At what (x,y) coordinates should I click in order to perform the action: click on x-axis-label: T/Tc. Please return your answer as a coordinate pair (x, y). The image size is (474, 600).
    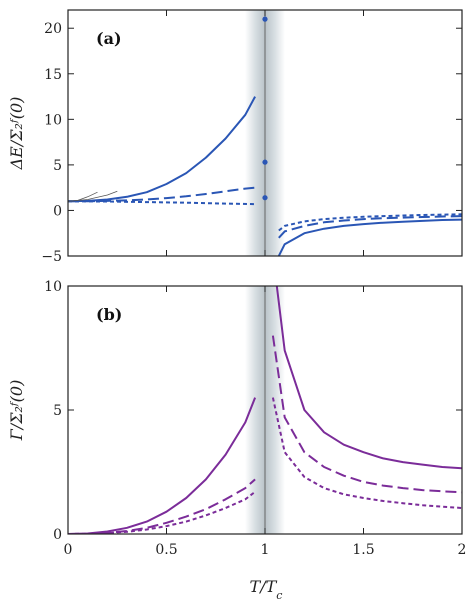
    Looking at the image, I should click on (266, 588).